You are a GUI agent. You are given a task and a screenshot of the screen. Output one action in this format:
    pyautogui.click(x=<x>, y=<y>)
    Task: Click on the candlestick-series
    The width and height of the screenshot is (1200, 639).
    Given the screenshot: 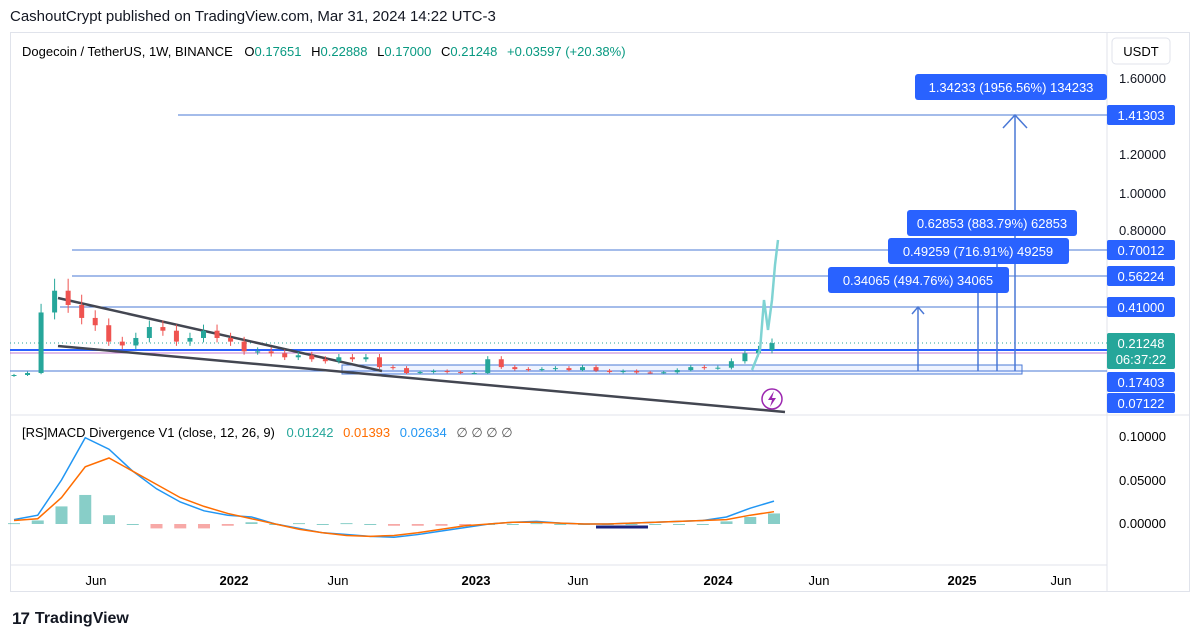 What is the action you would take?
    pyautogui.click(x=393, y=327)
    